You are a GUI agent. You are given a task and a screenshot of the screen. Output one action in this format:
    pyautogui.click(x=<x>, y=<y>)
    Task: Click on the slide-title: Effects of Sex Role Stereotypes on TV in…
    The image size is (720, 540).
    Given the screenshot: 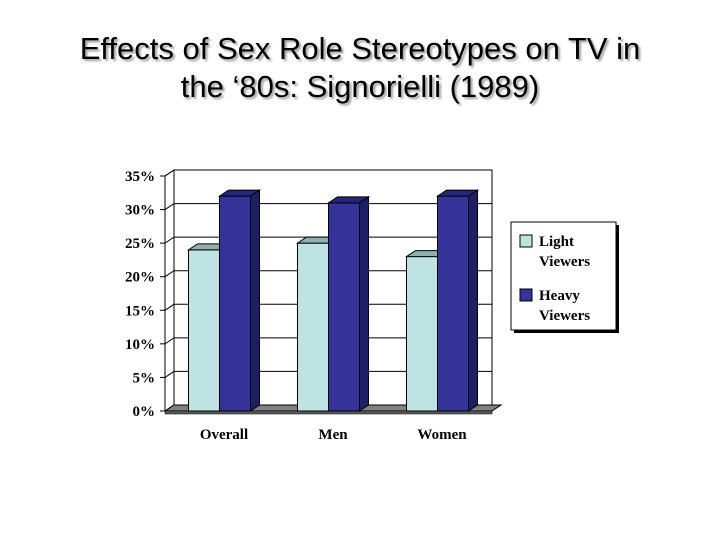 What is the action you would take?
    pyautogui.click(x=360, y=68)
    